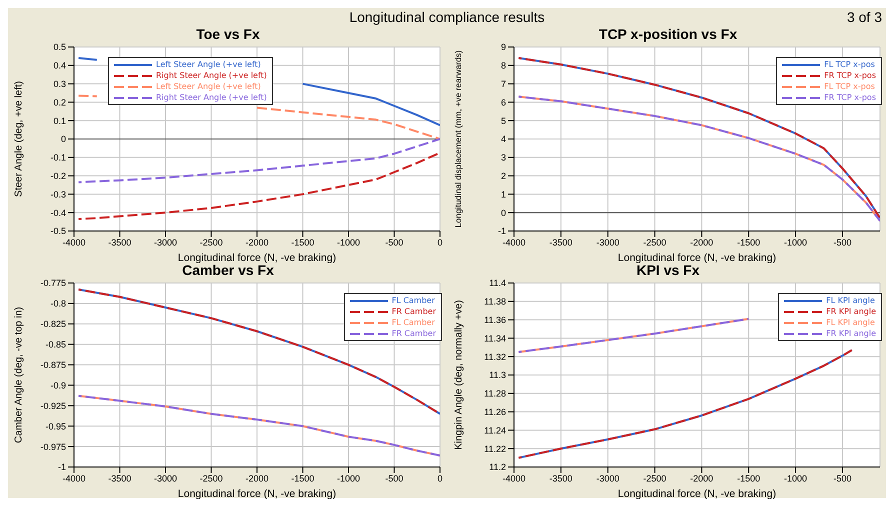  Describe the element at coordinates (19, 375) in the screenshot. I see `y-axis-title: Camber Angle (deg, -ve top in)` at that location.